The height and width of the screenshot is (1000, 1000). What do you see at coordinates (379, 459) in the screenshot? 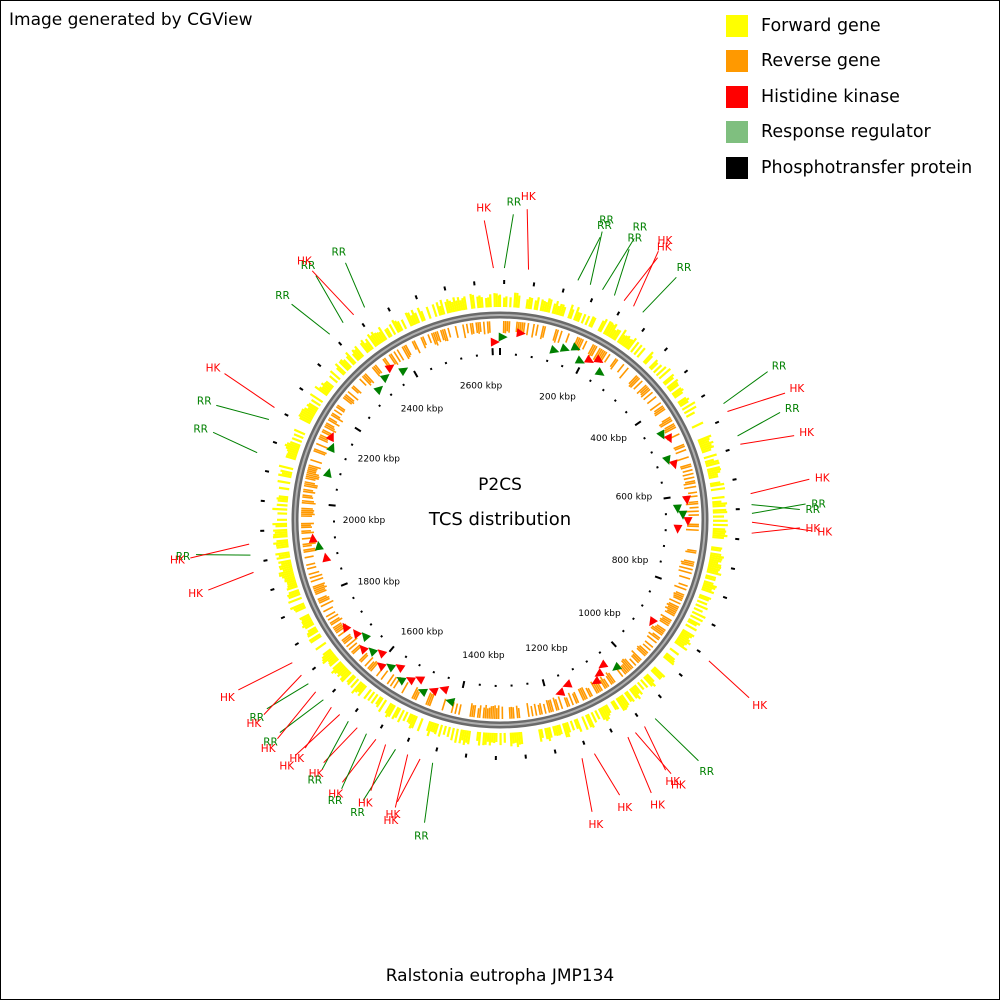
I see `ruler-label: 2200 kbp` at bounding box center [379, 459].